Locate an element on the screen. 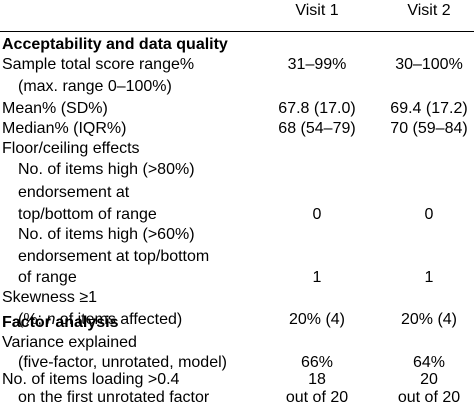  row-label: Skewness ≥1 is located at coordinates (50, 297).